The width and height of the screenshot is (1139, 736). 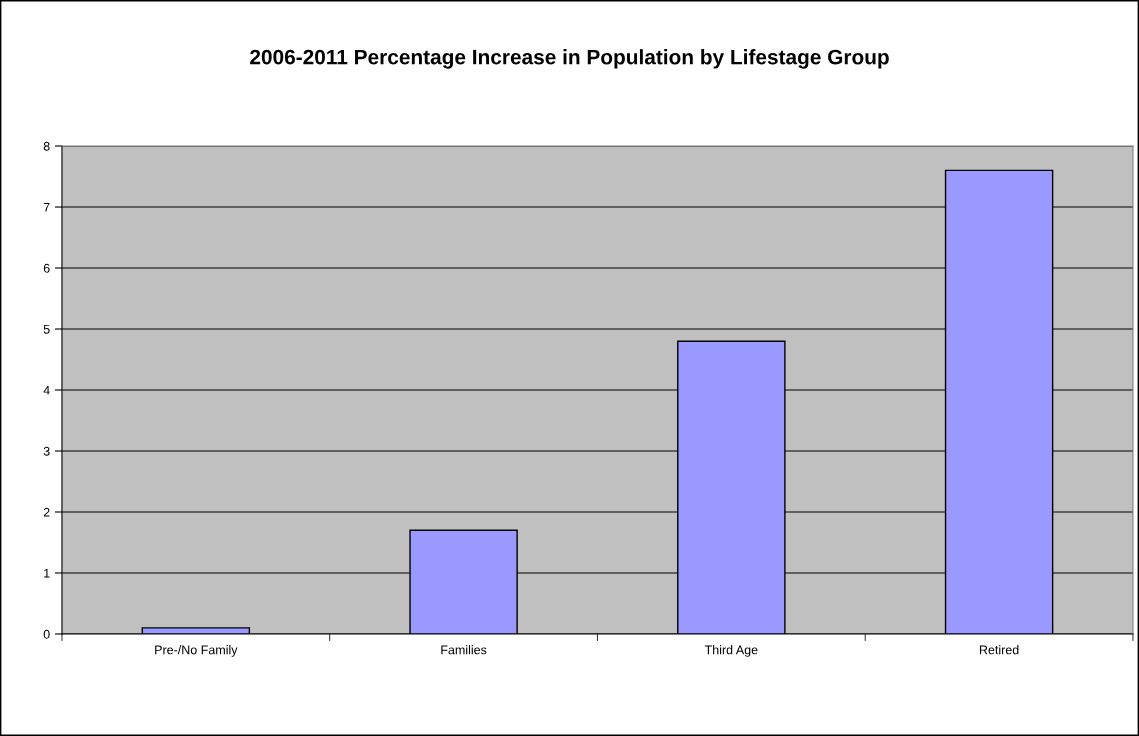 What do you see at coordinates (46, 390) in the screenshot?
I see `y-tick-label: 4` at bounding box center [46, 390].